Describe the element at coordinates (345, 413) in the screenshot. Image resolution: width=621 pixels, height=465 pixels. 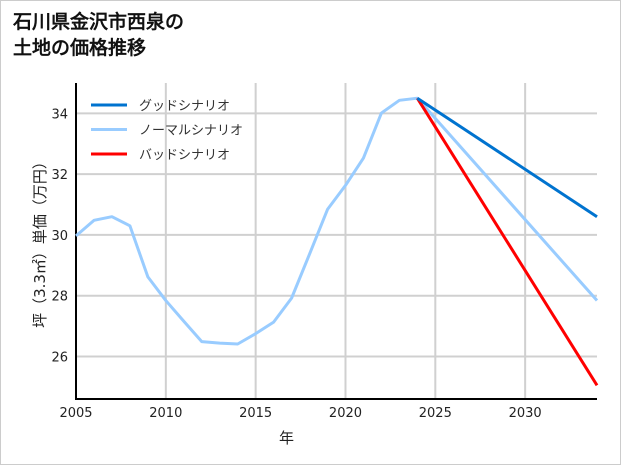
I see `x-tick-label: 2020` at that location.